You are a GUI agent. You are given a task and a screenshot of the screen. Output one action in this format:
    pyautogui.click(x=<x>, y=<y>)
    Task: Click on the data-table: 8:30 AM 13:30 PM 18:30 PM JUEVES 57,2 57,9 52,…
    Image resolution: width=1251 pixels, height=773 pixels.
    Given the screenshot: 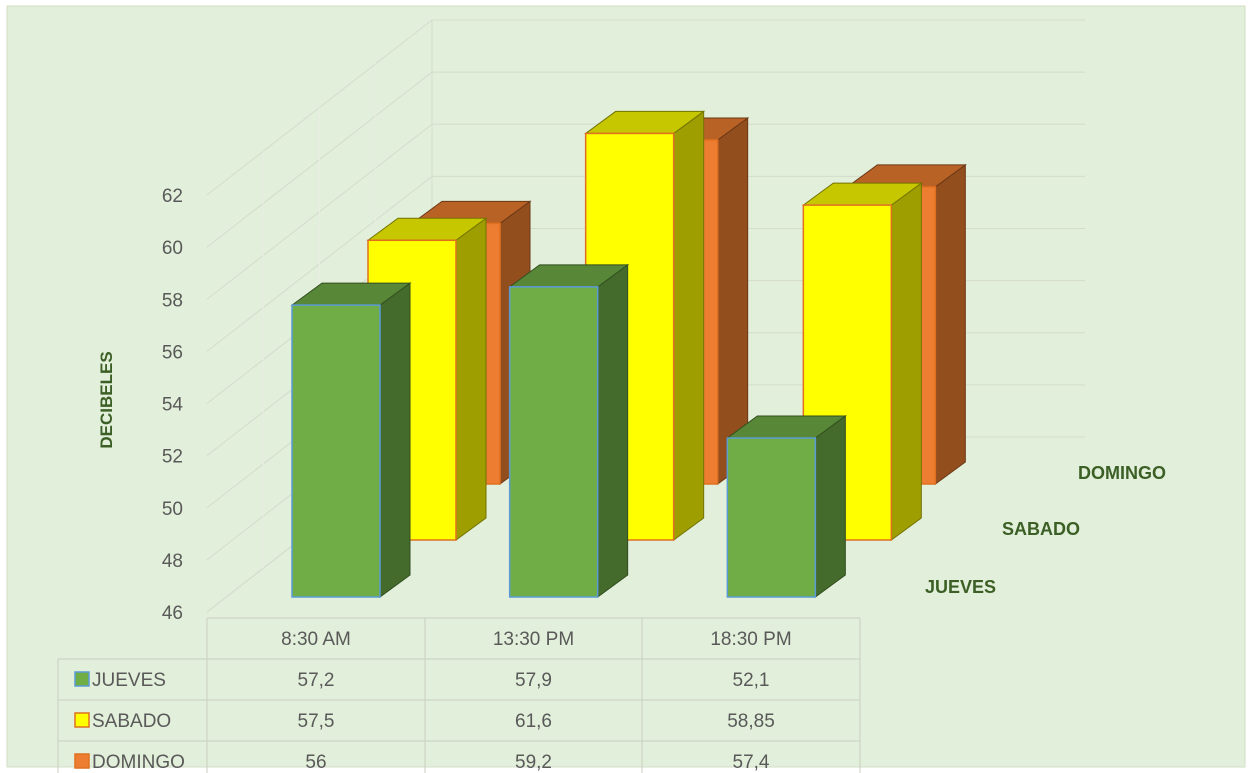 What is the action you would take?
    pyautogui.click(x=459, y=695)
    